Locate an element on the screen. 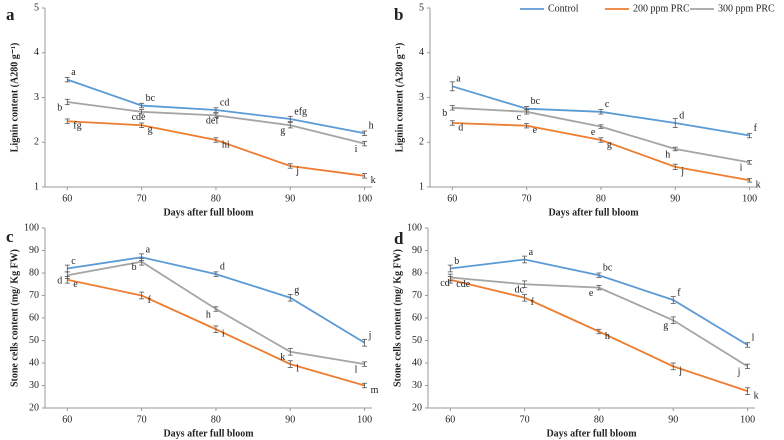 The width and height of the screenshot is (784, 440). significance-label: def is located at coordinates (212, 121).